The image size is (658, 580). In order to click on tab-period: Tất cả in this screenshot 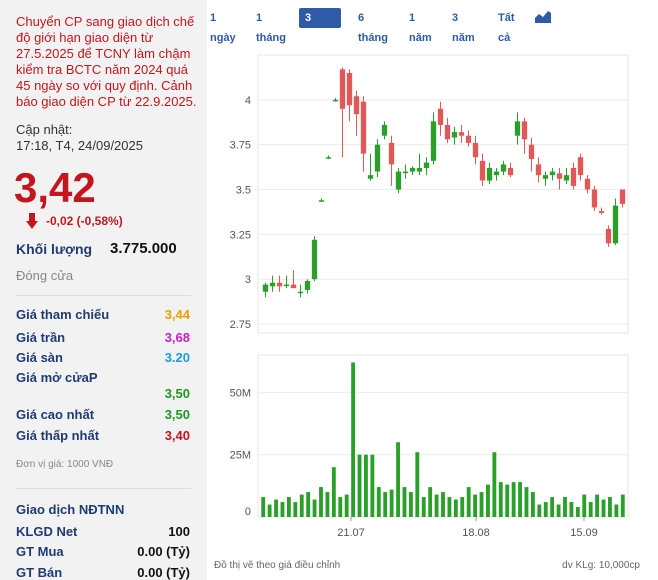, I will do `click(506, 28)`.